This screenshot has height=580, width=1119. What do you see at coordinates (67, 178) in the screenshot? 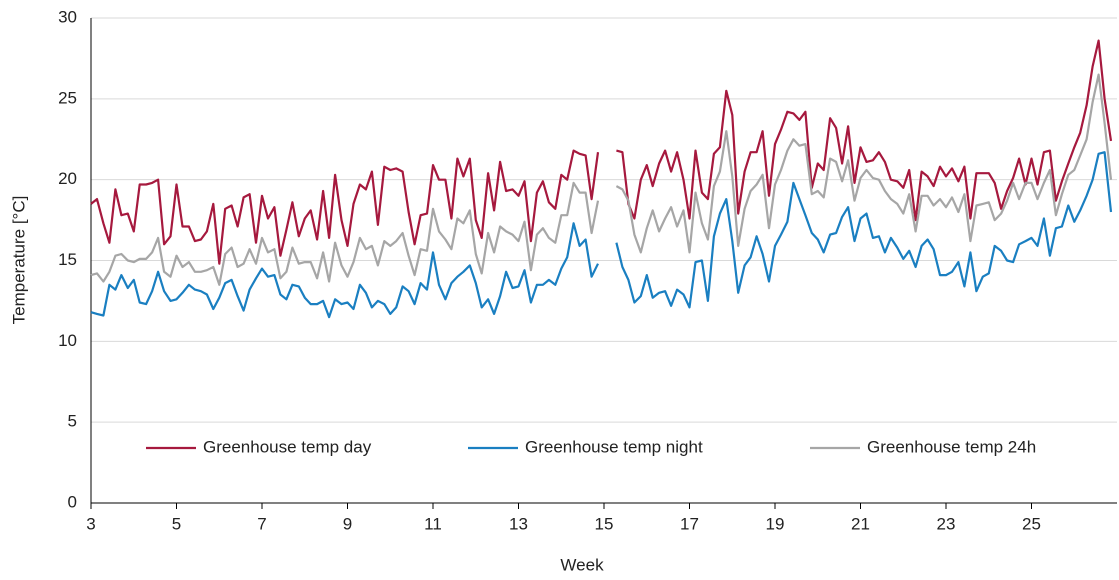
I see `y-tick-label: 20` at bounding box center [67, 178].